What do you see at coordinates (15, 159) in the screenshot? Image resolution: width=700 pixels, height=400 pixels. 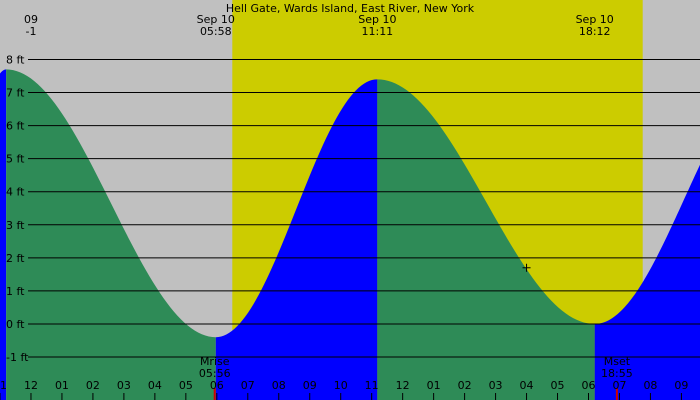 I see `y-tick-label: 5 ft` at bounding box center [15, 159].